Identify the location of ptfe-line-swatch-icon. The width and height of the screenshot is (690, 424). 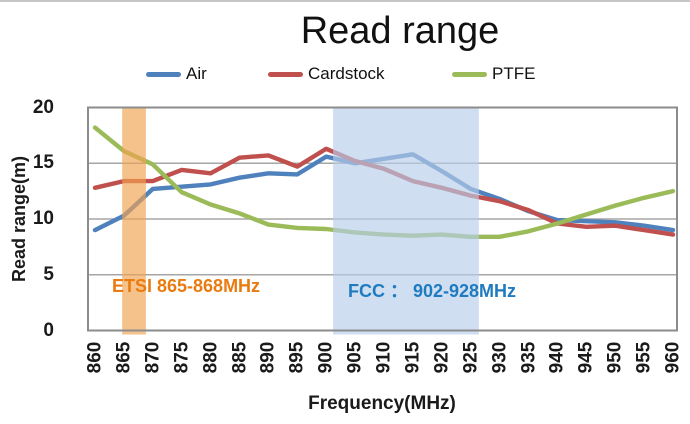
(469, 74).